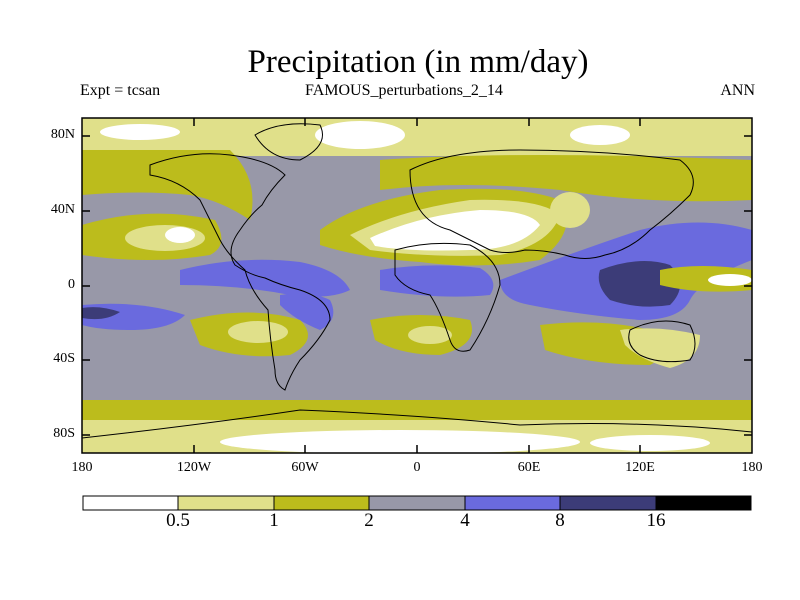  Describe the element at coordinates (82, 467) in the screenshot. I see `lon-label-180w: 180` at that location.